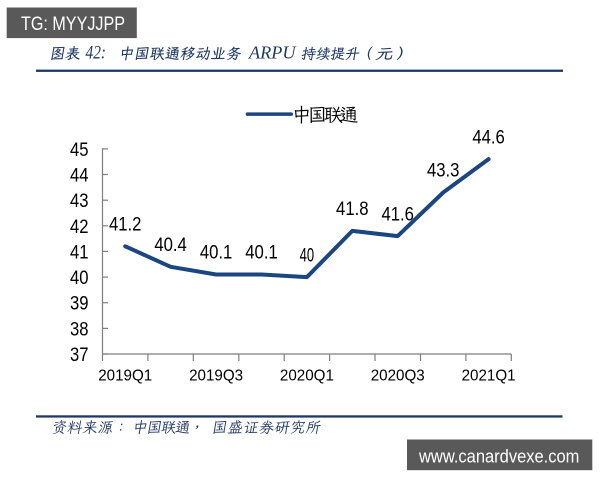 This screenshot has height=480, width=600. What do you see at coordinates (498, 456) in the screenshot?
I see `svg-text: www.canardvexe.com` at bounding box center [498, 456].